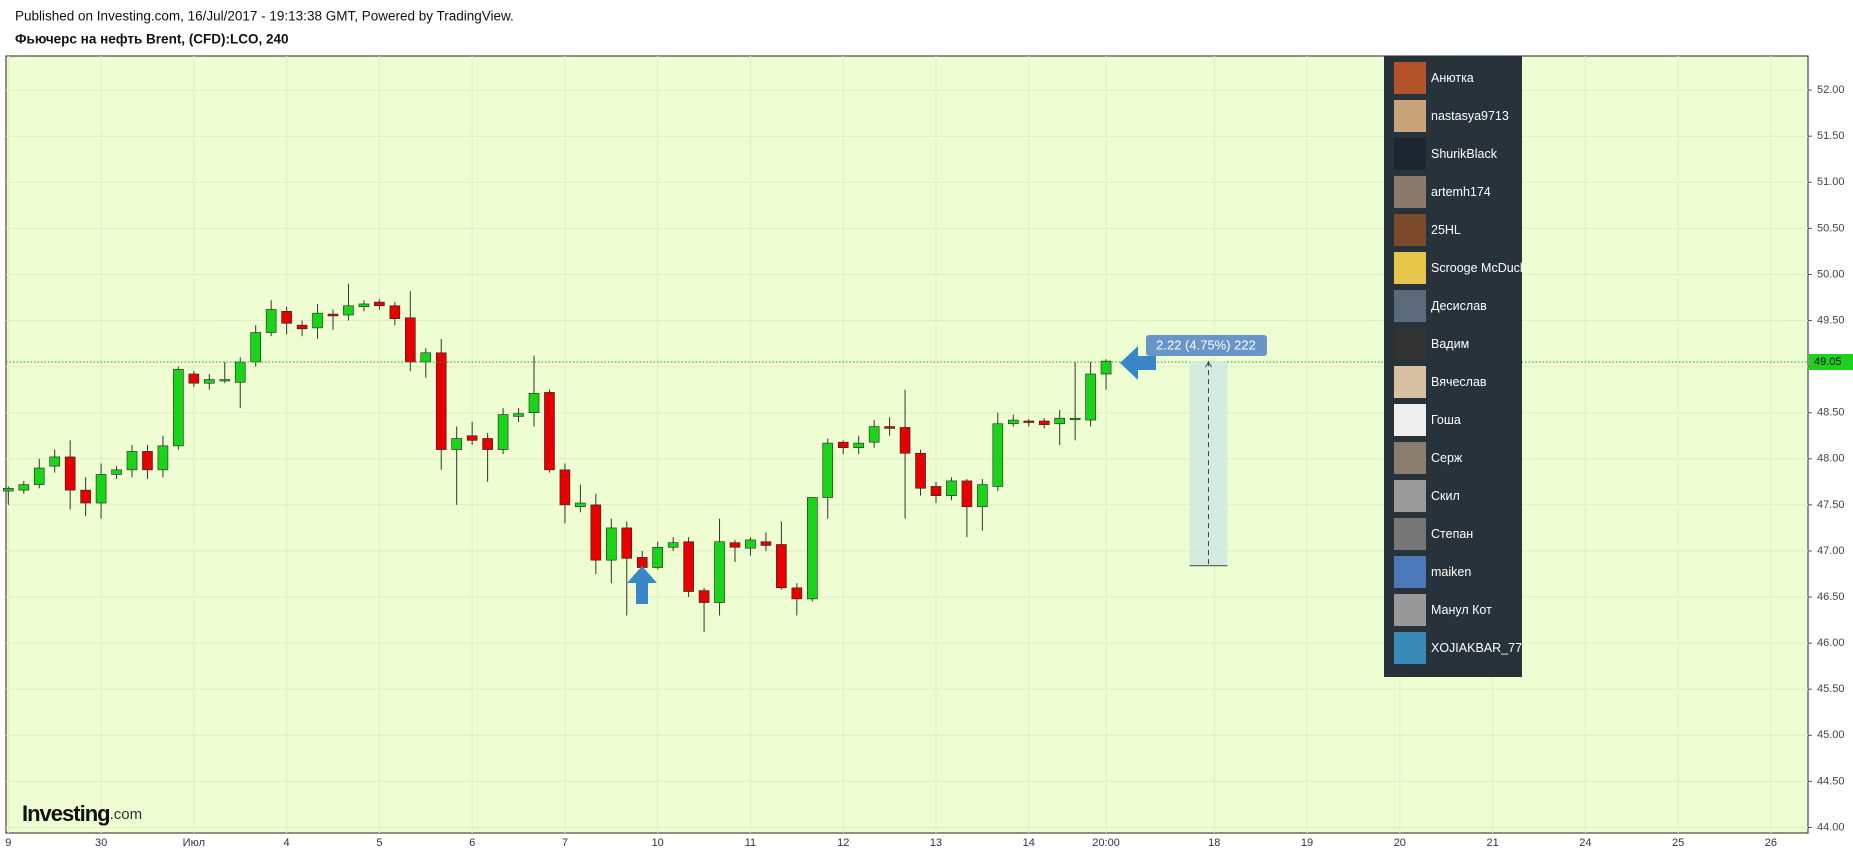 Image resolution: width=1853 pixels, height=856 pixels. I want to click on user-row: artemh174, so click(1458, 193).